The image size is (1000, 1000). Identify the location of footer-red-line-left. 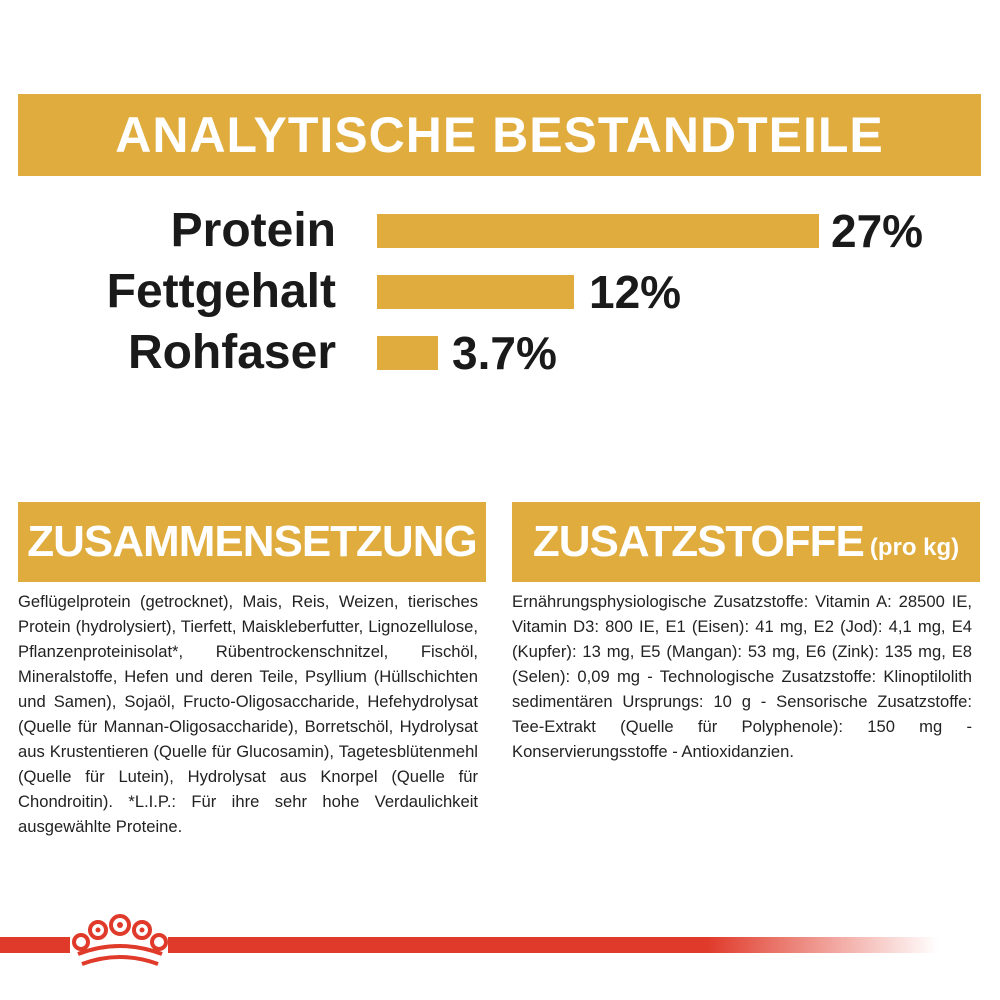
(35, 945).